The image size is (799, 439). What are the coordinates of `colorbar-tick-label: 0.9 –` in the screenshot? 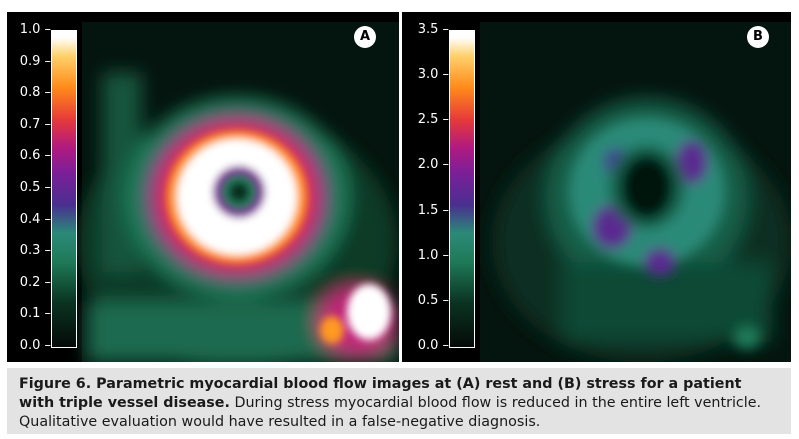 It's located at (35, 61).